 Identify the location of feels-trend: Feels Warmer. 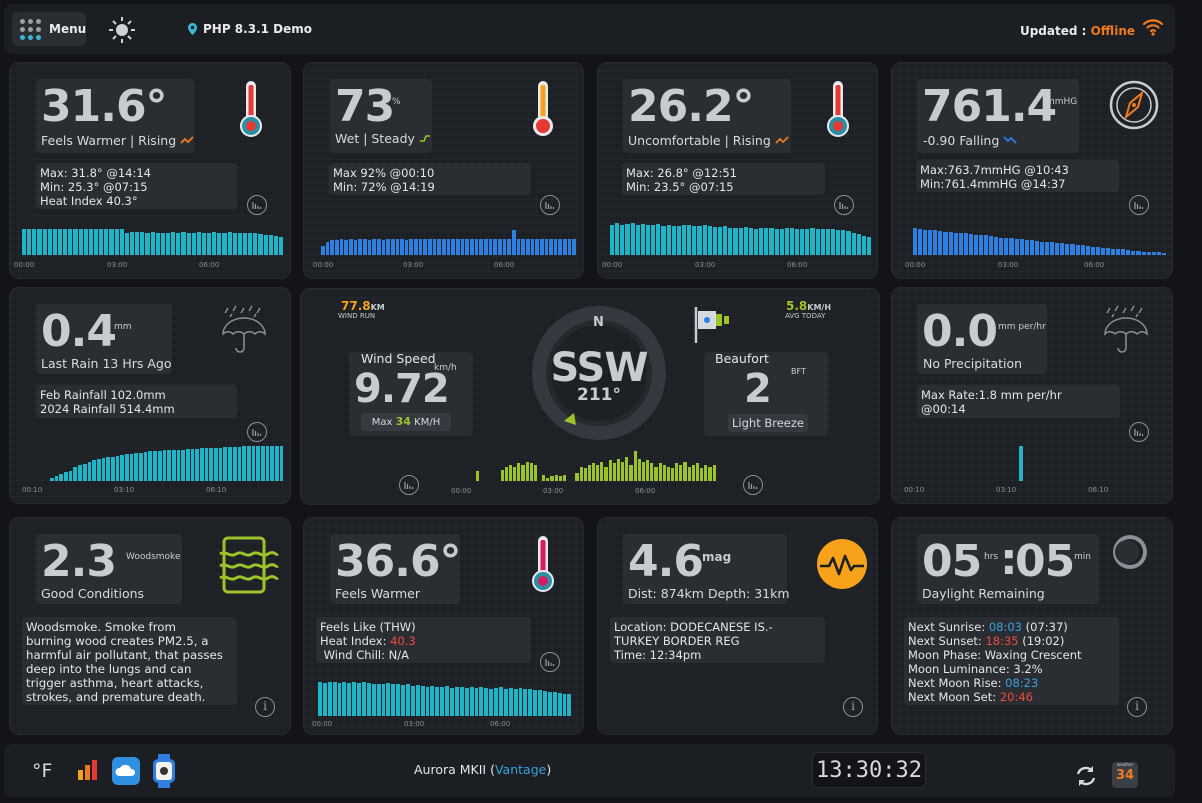
(377, 593).